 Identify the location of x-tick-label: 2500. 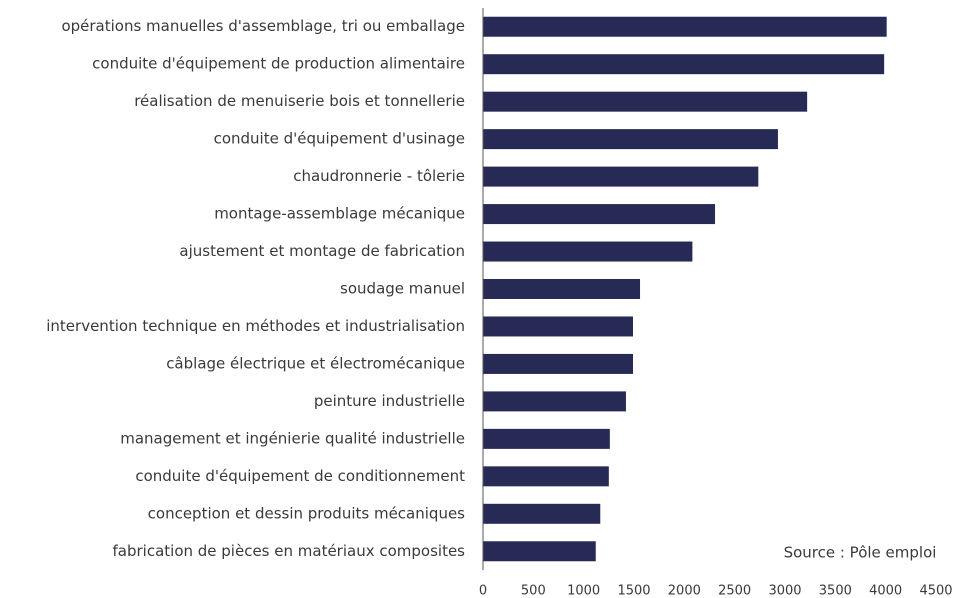
(734, 591).